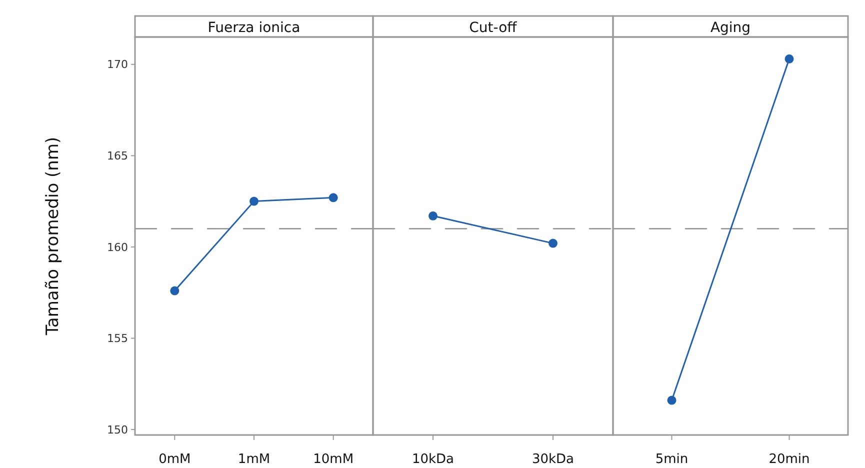  I want to click on chart-title: Aging, so click(730, 28).